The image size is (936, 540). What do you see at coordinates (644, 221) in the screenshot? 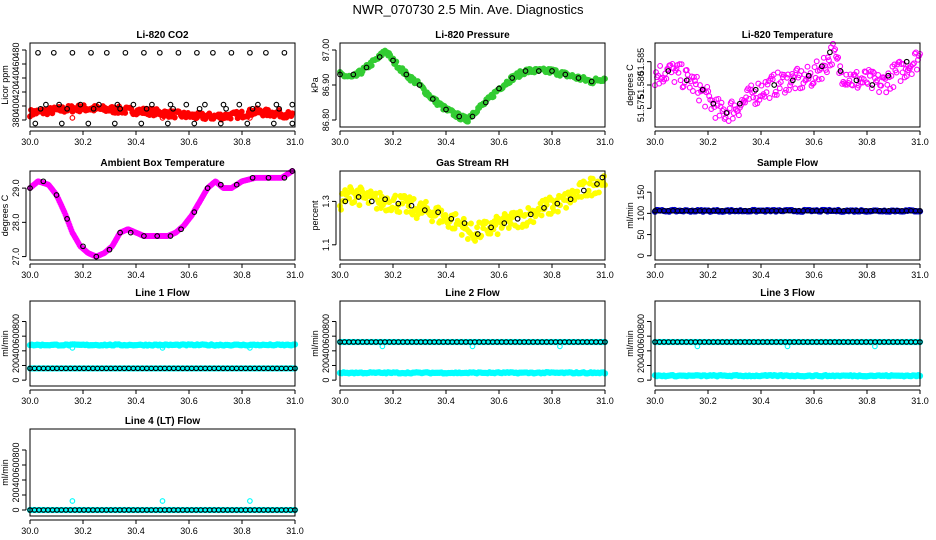
I see `y-axis: 0 50 100 150` at bounding box center [644, 221].